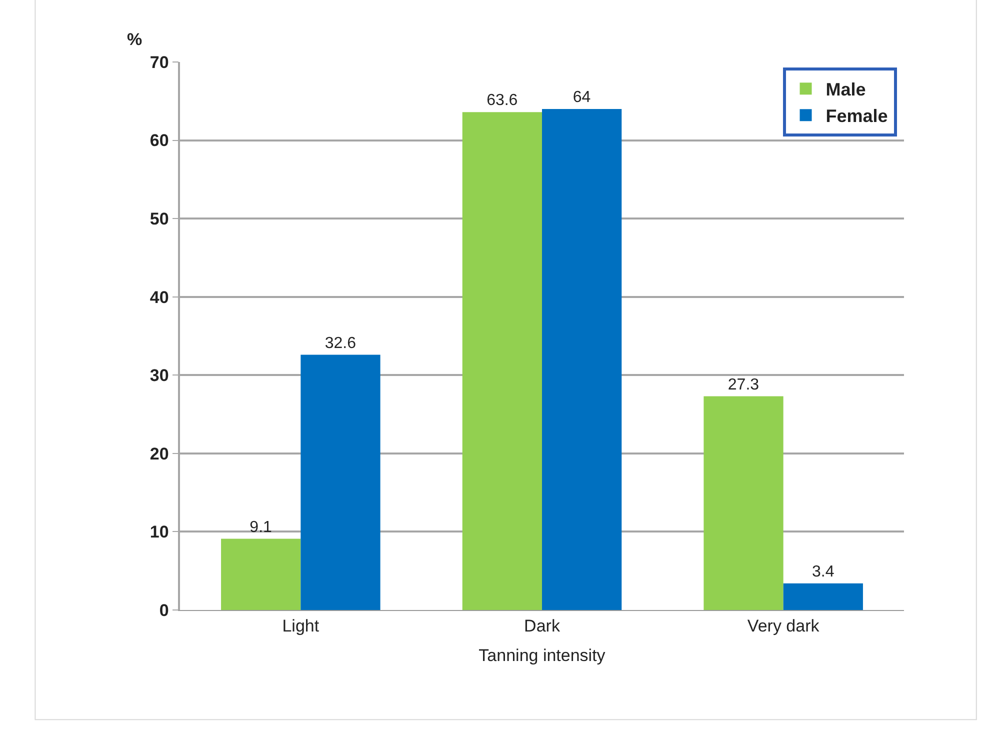  Describe the element at coordinates (744, 385) in the screenshot. I see `data-label: 27.3` at that location.